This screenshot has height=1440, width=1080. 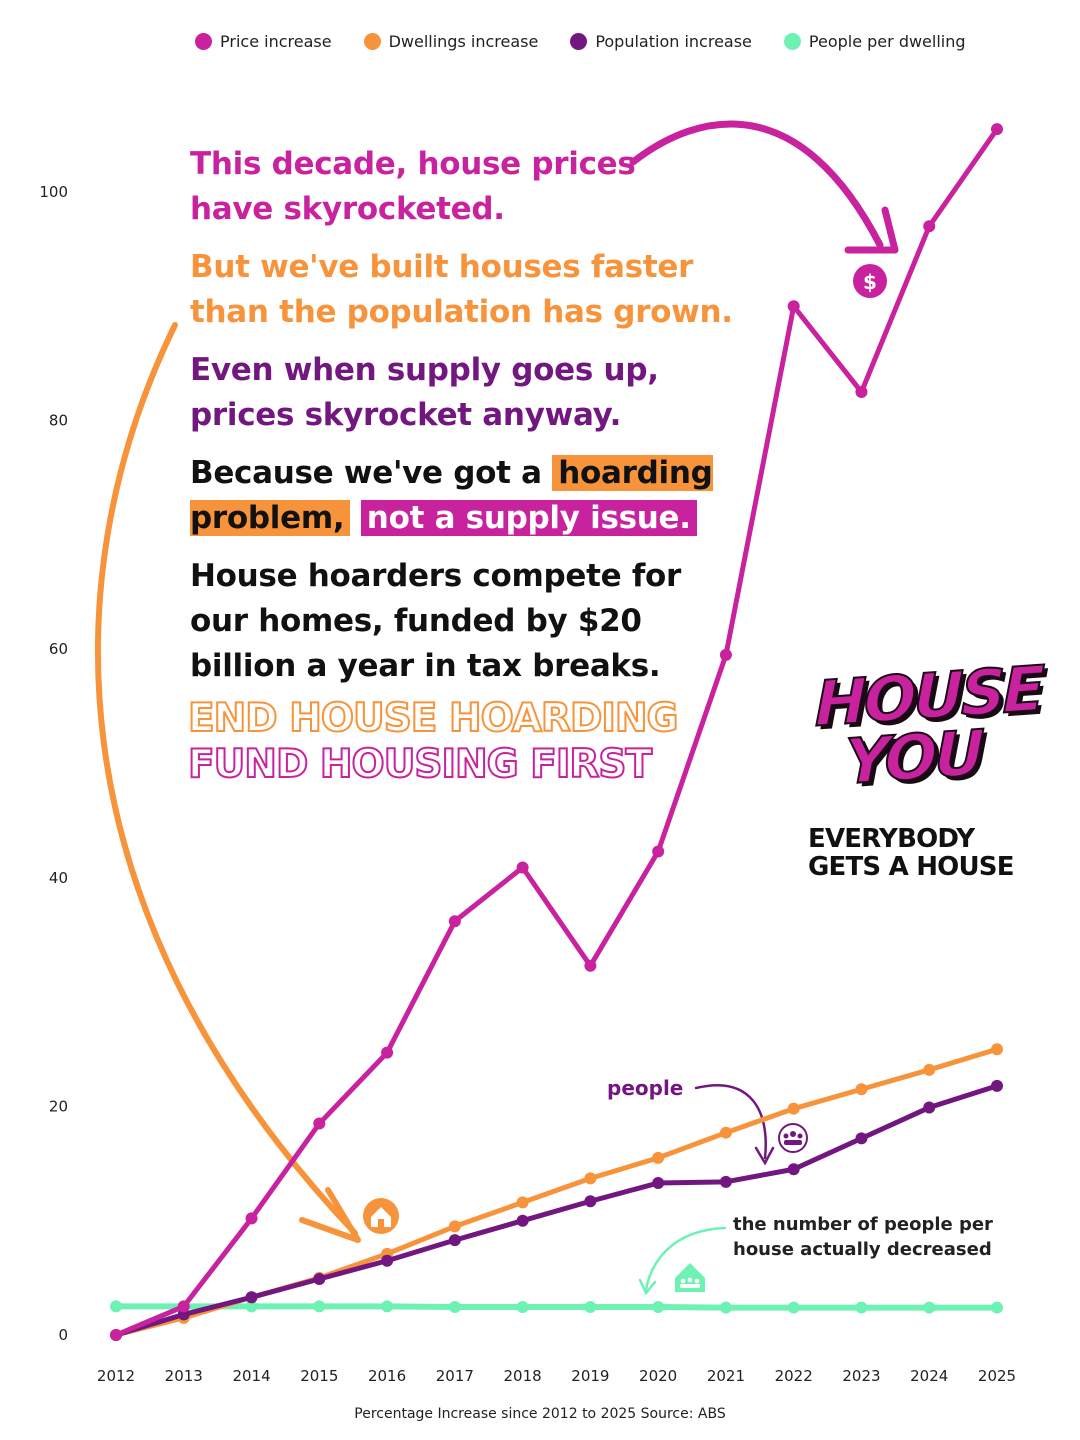 I want to click on x-tick-label: 2021, so click(x=726, y=1376).